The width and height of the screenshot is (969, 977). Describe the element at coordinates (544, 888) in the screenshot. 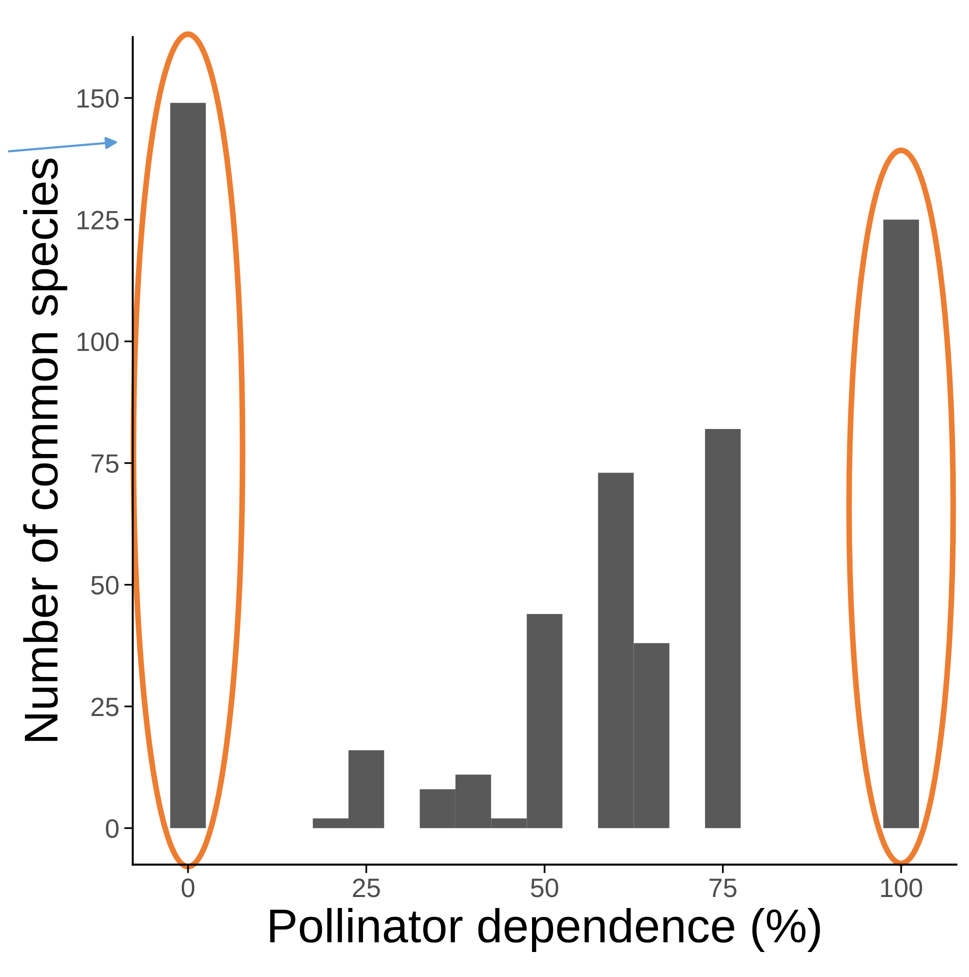

I see `x-tick-label: 50` at that location.